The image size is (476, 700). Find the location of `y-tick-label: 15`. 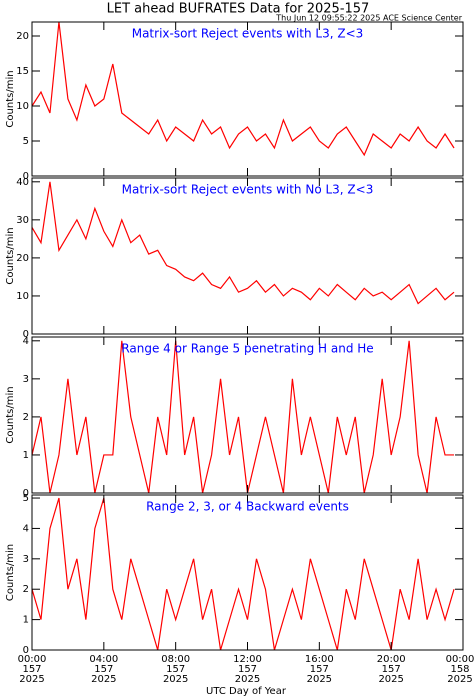

y-tick-label: 15 is located at coordinates (22, 71).